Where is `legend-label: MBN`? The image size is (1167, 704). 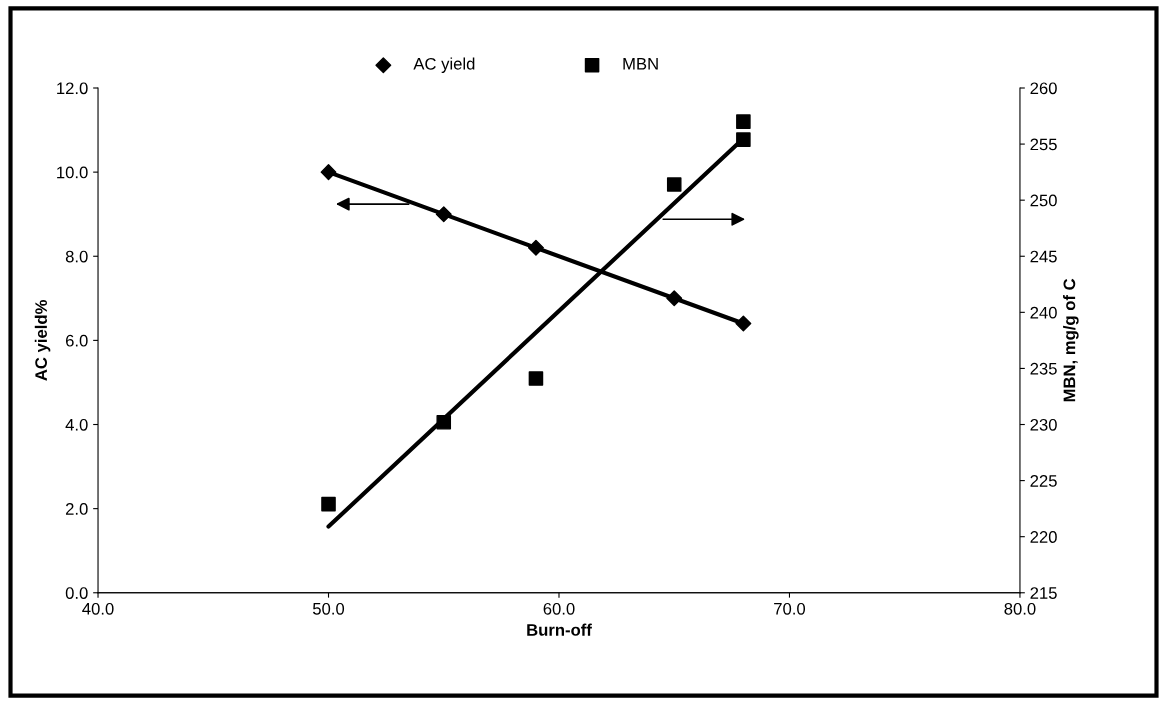 legend-label: MBN is located at coordinates (640, 64).